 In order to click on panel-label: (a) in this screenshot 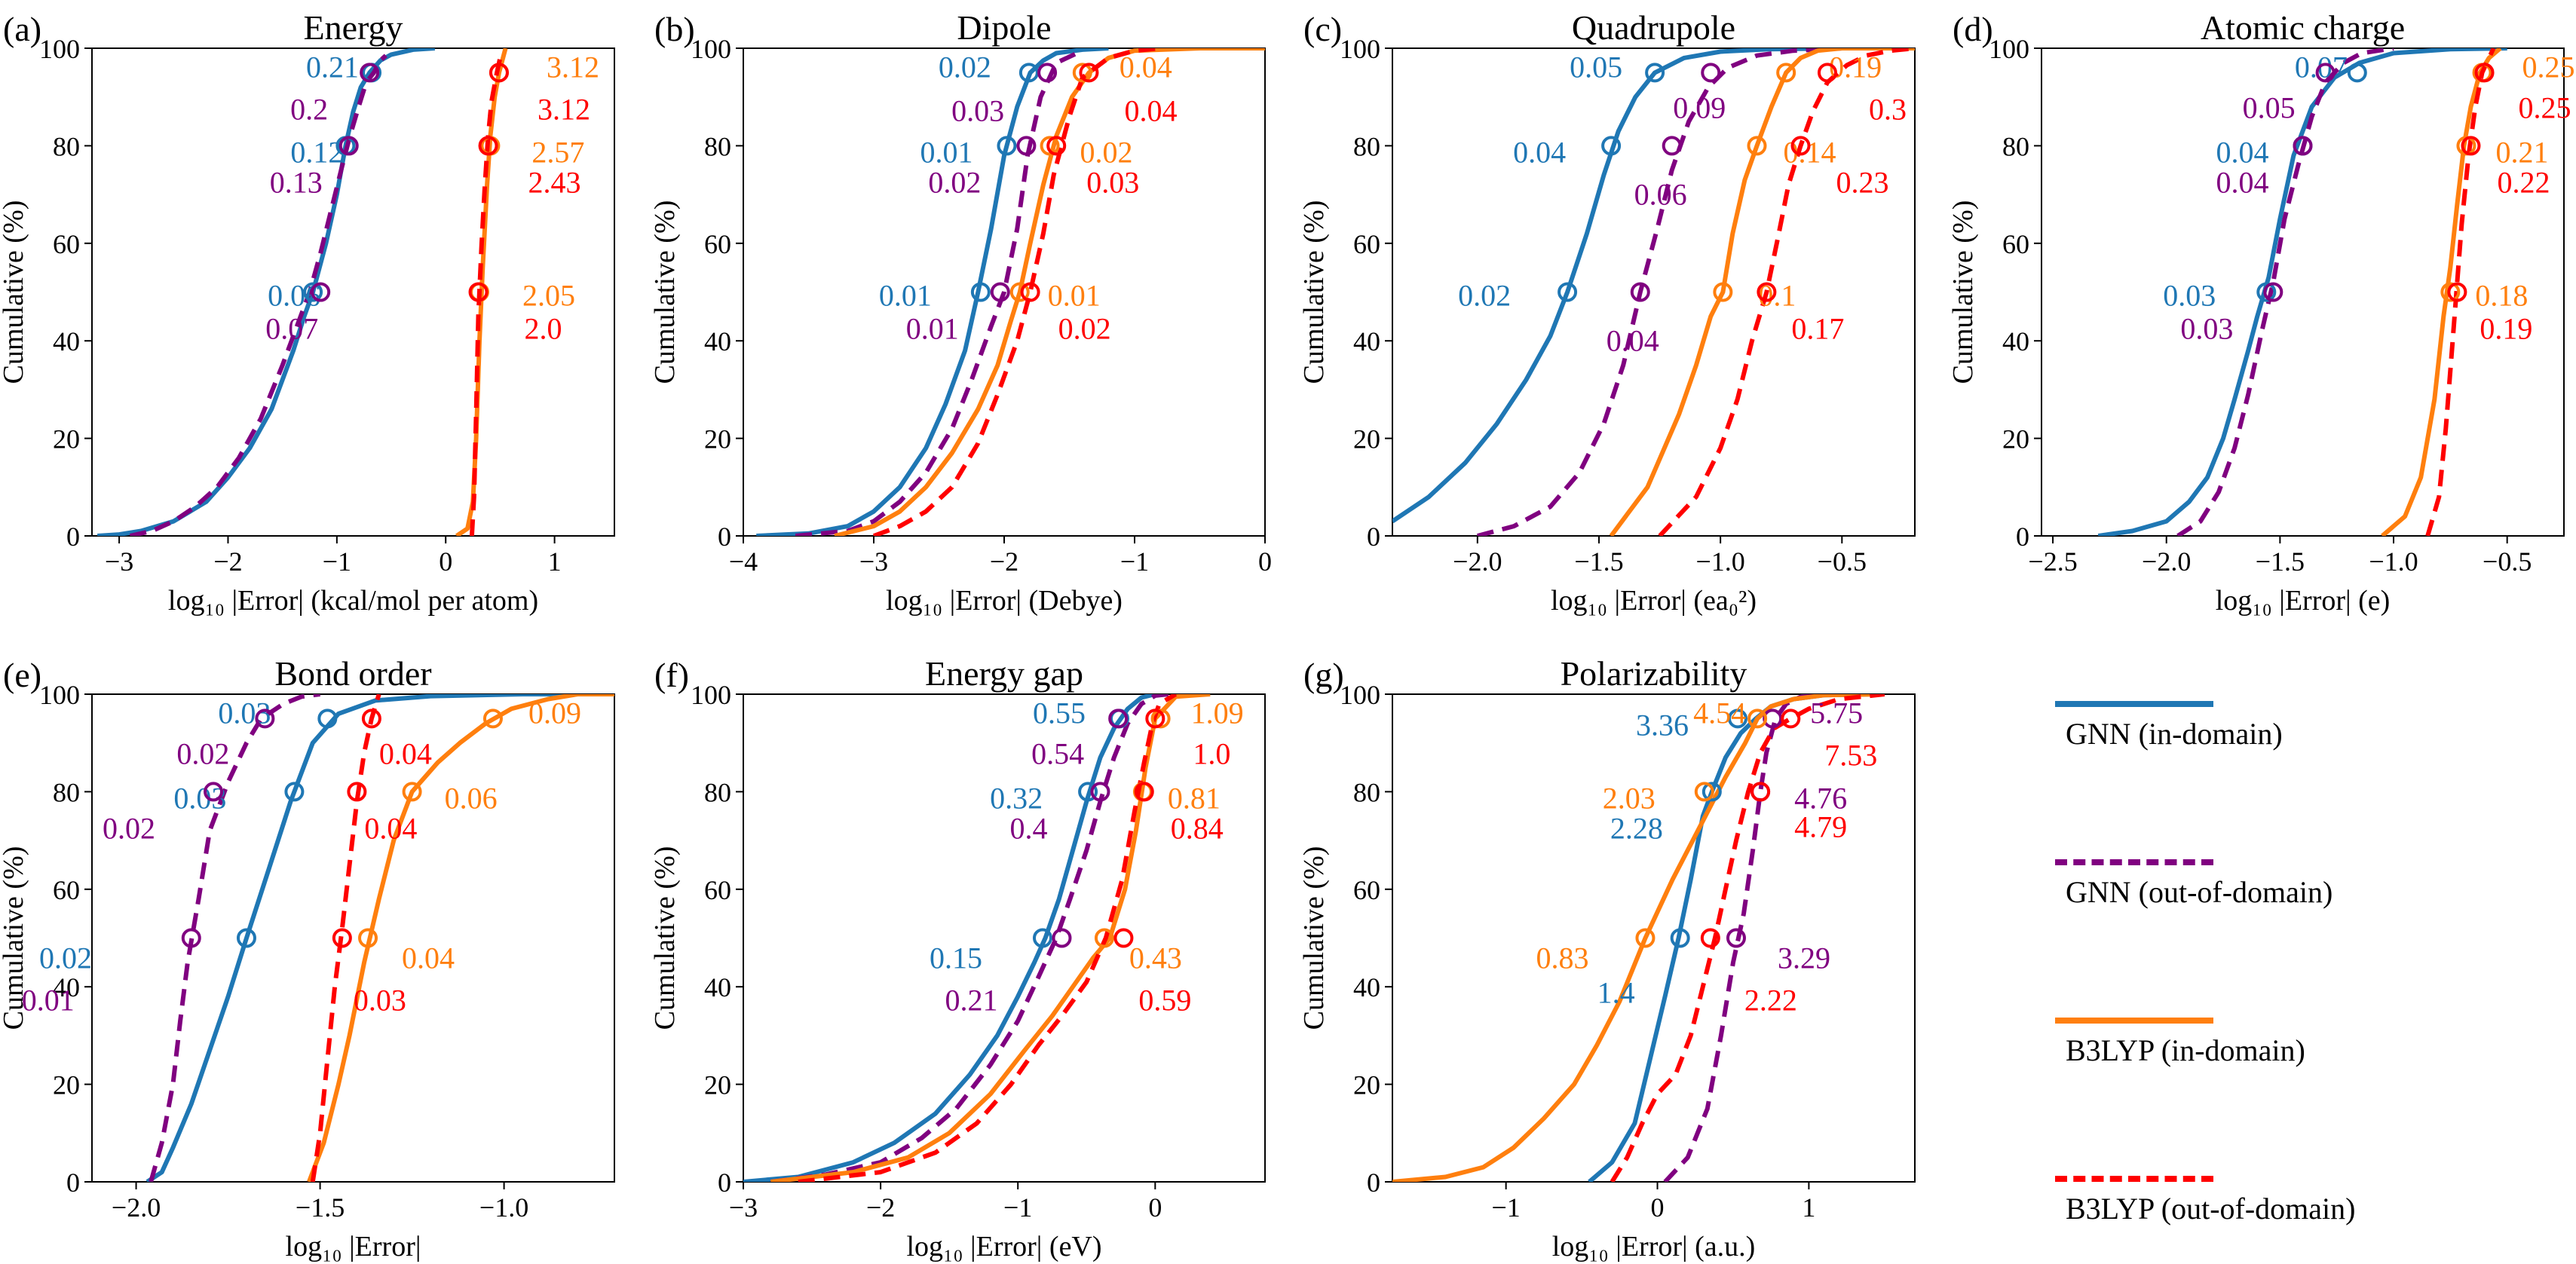, I will do `click(22, 29)`.